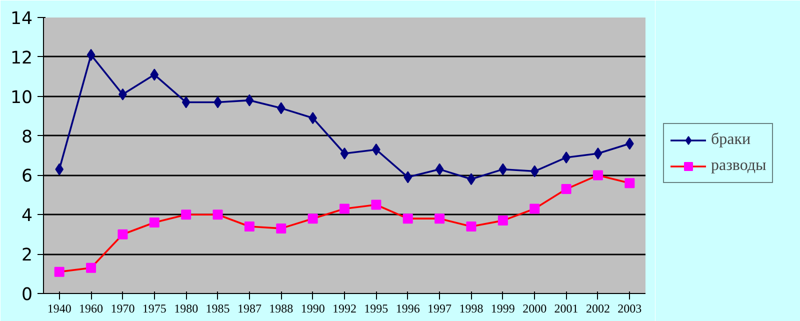  Describe the element at coordinates (408, 309) in the screenshot. I see `x-tick-label: 1996` at that location.